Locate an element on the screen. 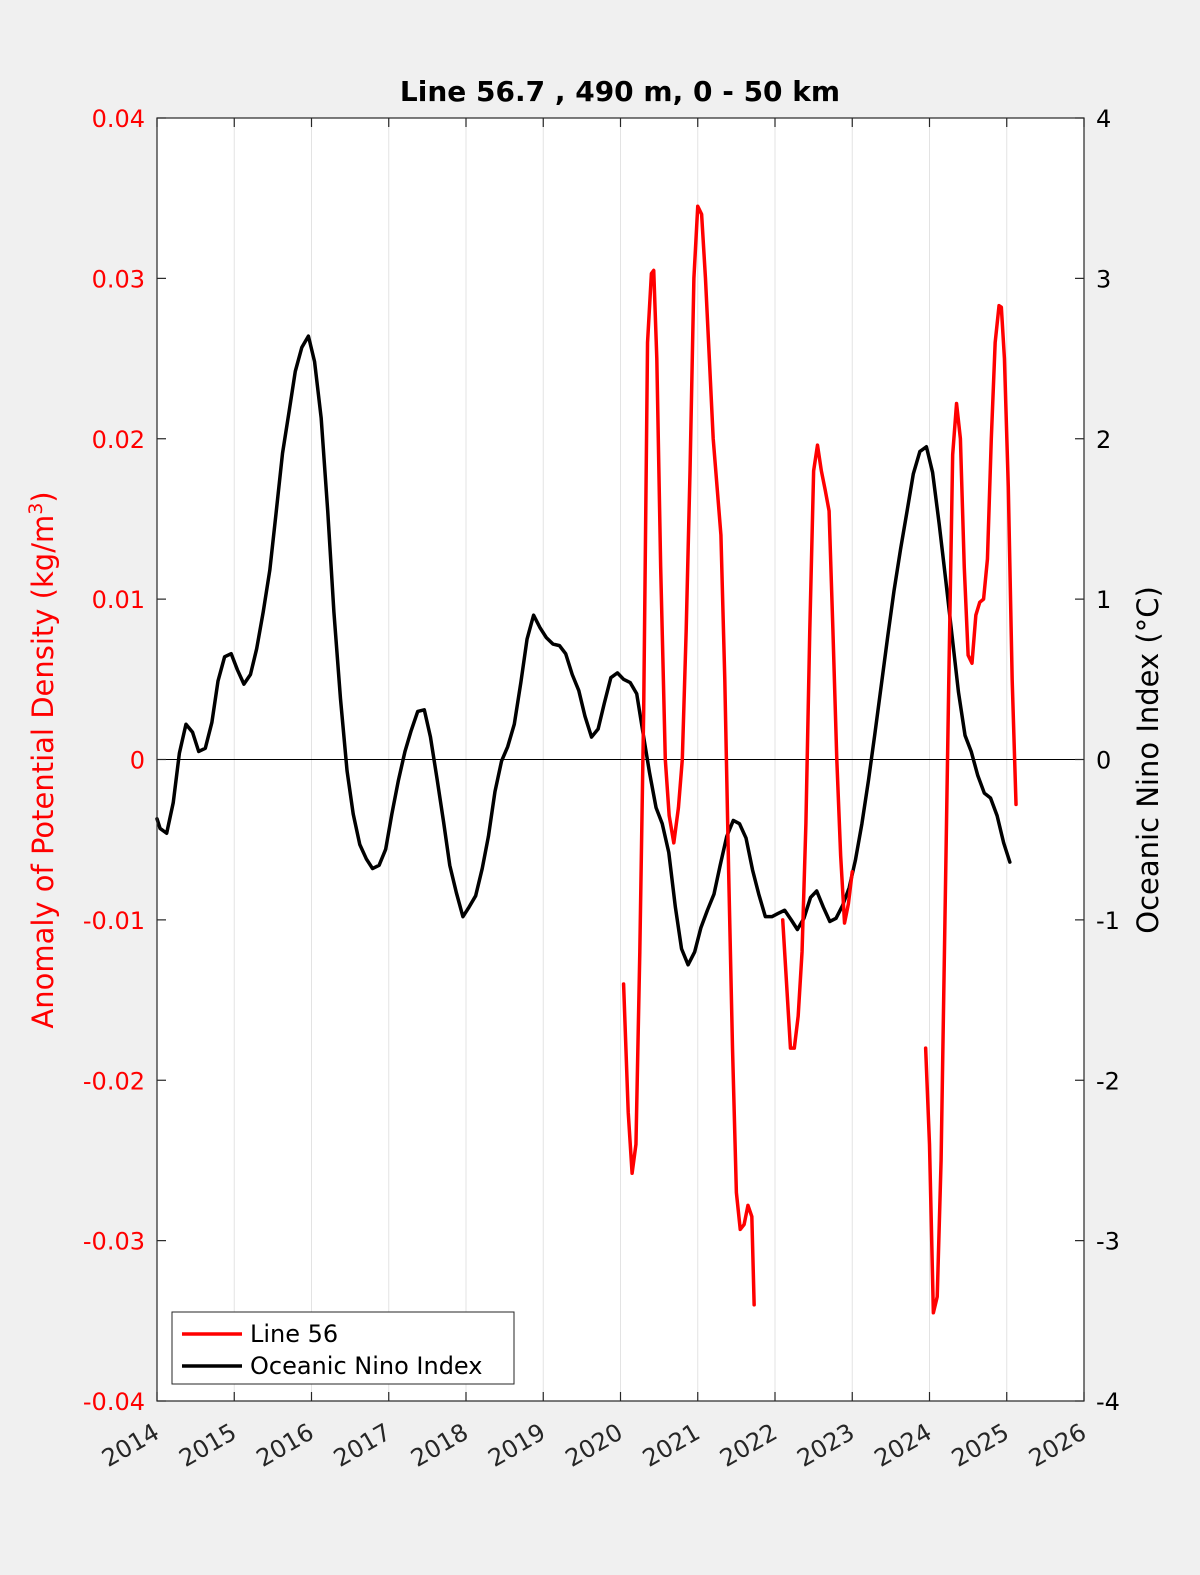 The image size is (1200, 1575). y-left-tick-label: 0.03 is located at coordinates (118, 279).